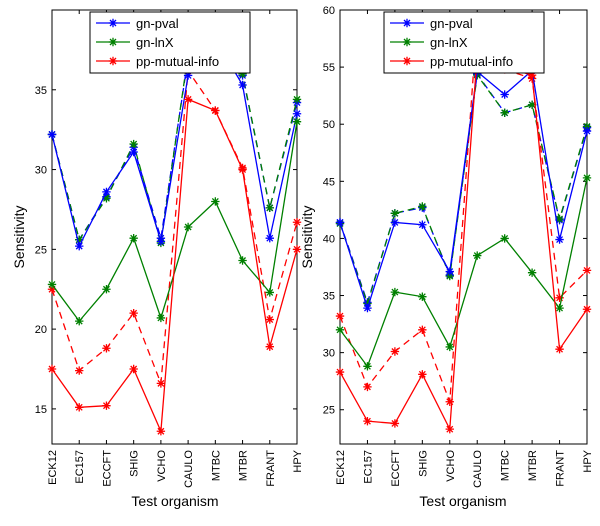 The image size is (600, 526). What do you see at coordinates (177, 61) in the screenshot?
I see `legend-label: pp-mutual-info` at bounding box center [177, 61].